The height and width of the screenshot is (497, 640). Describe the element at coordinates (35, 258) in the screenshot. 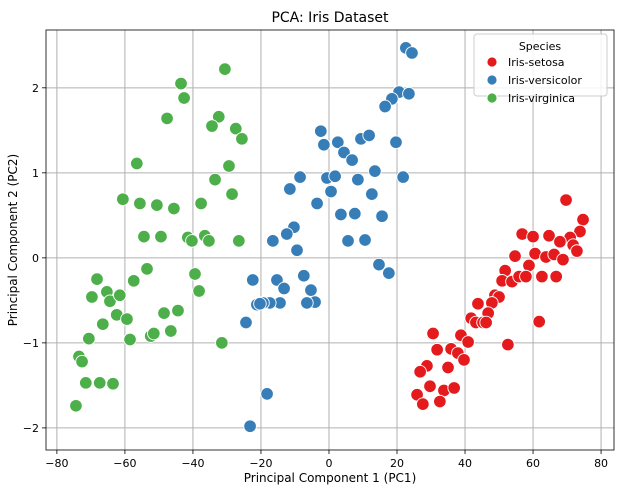

I see `y-tick-label: 0` at that location.